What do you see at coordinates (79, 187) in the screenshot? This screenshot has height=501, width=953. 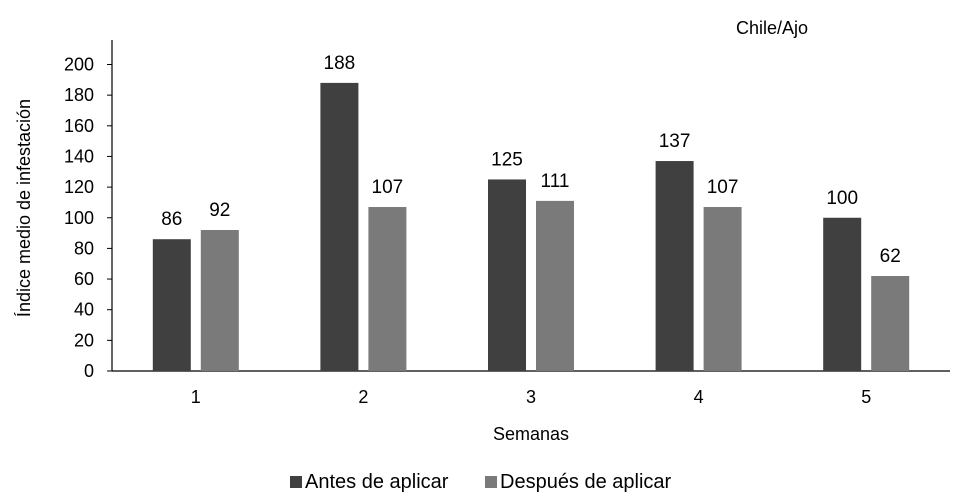 I see `y-tick-label: 120` at bounding box center [79, 187].